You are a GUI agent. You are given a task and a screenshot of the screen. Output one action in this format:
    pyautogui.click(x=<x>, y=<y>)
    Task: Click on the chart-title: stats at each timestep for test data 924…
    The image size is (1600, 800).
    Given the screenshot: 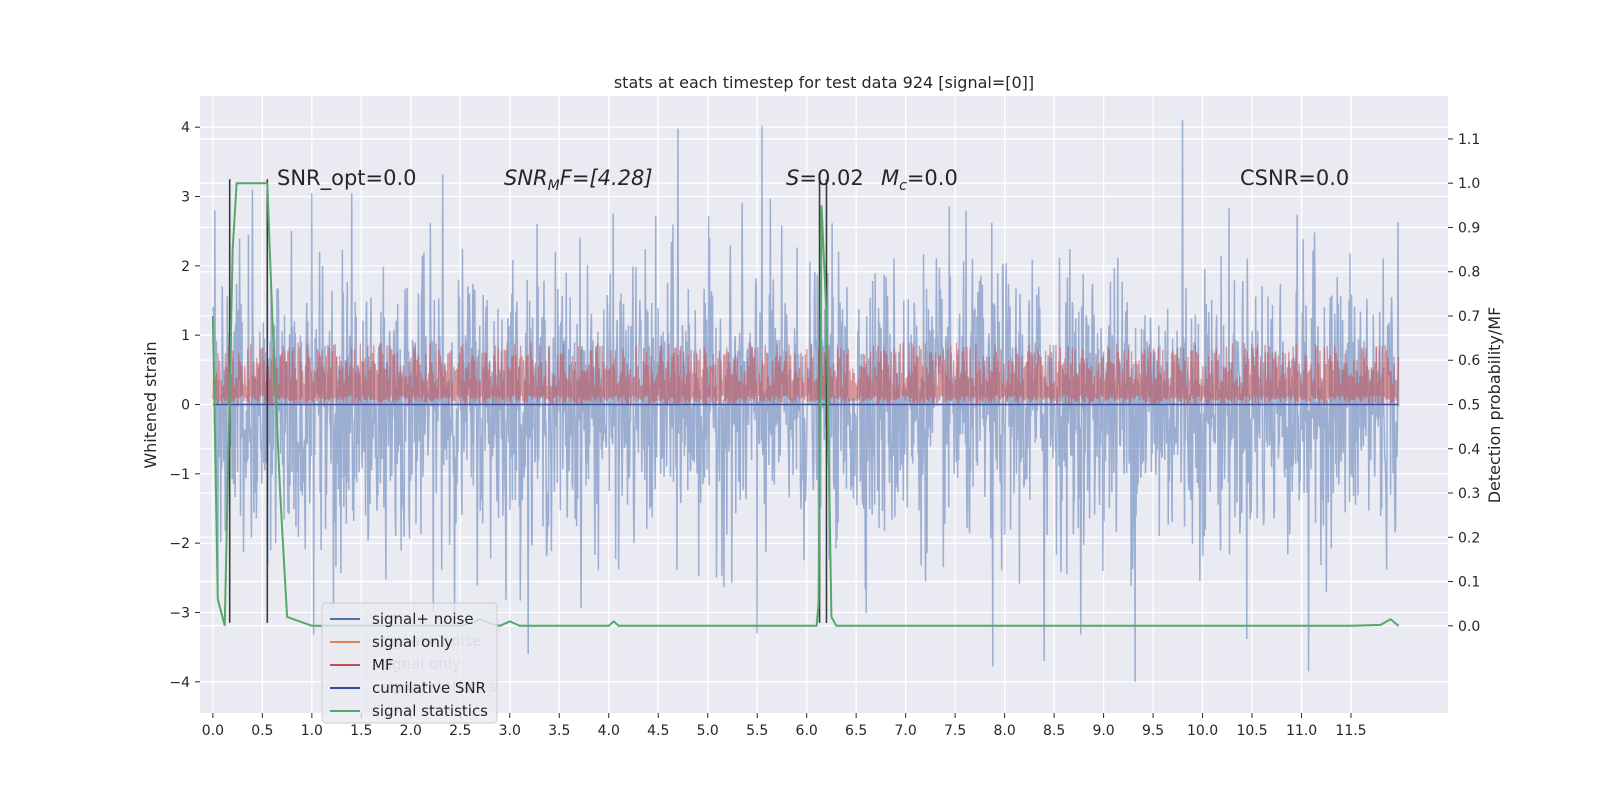 What is the action you would take?
    pyautogui.click(x=824, y=82)
    